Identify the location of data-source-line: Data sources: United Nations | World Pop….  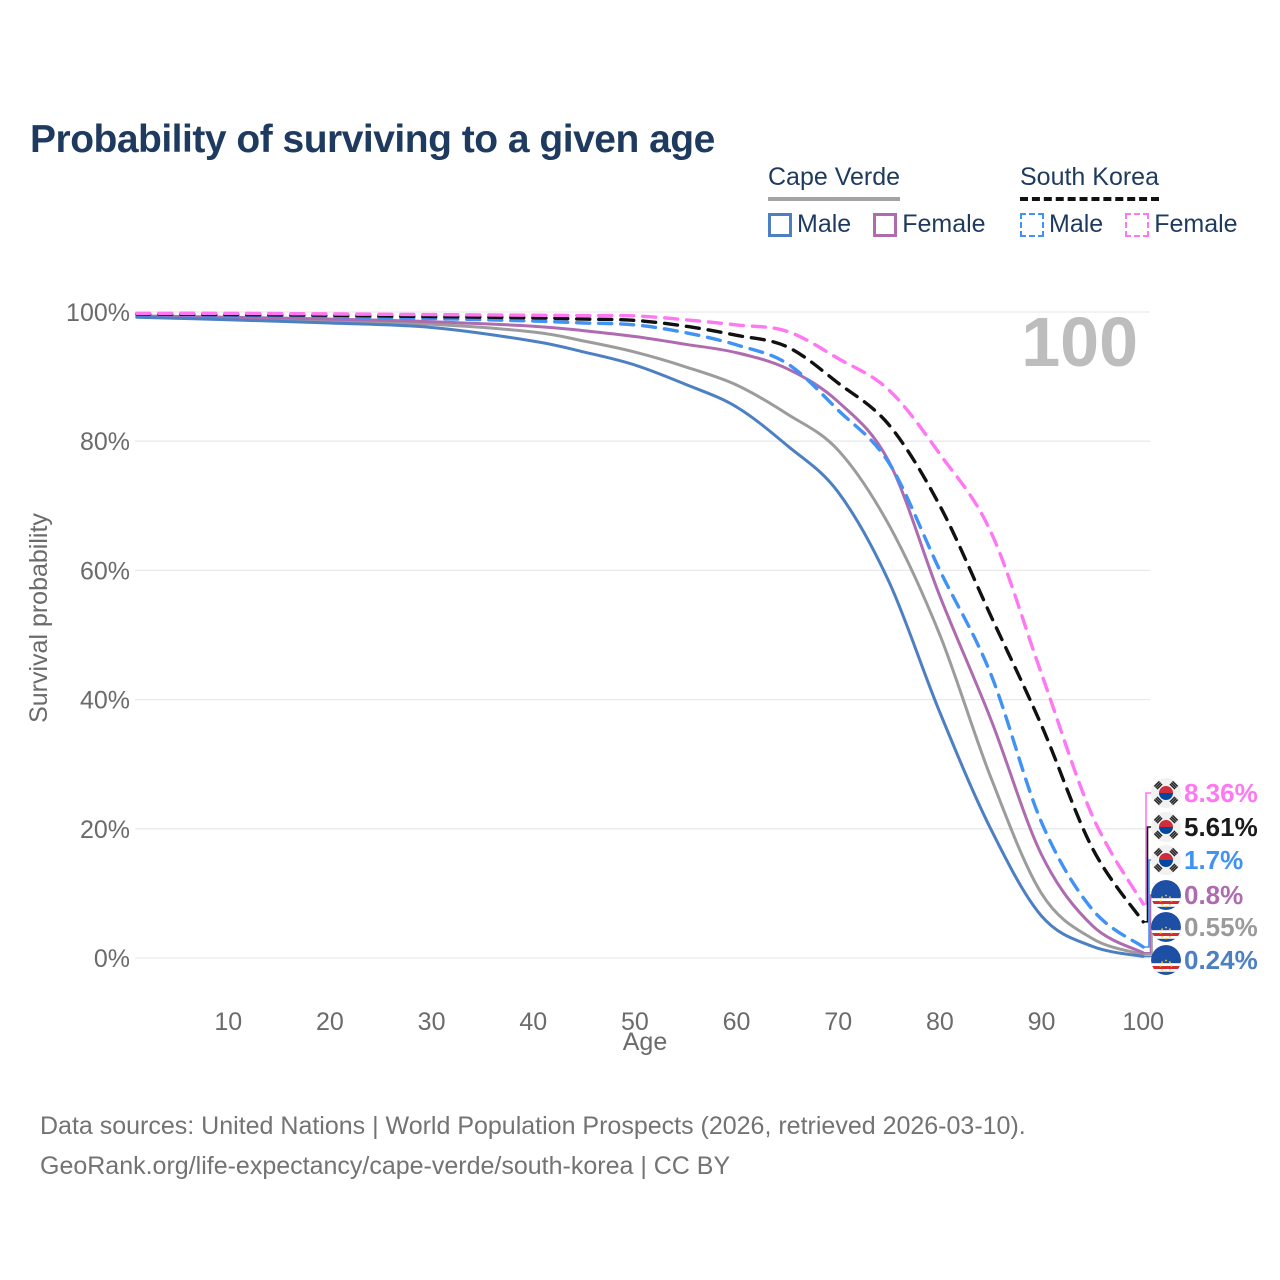
(533, 1126).